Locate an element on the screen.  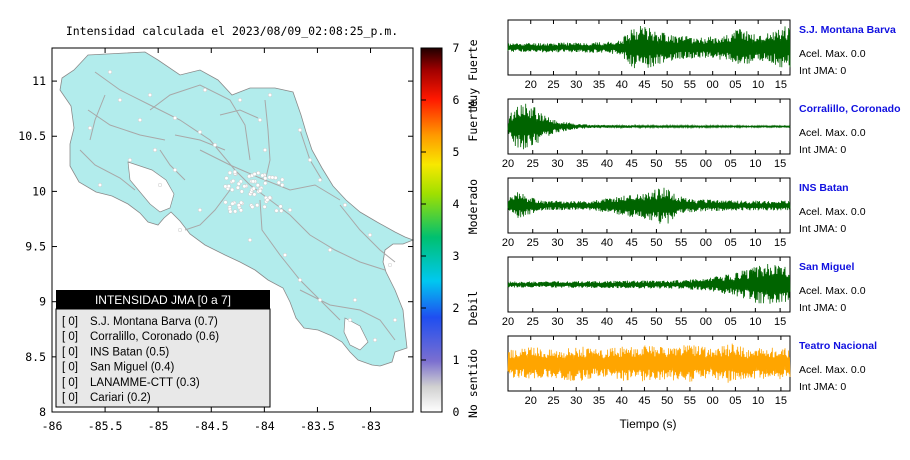
map-x-tick-label: -84 is located at coordinates (264, 426).